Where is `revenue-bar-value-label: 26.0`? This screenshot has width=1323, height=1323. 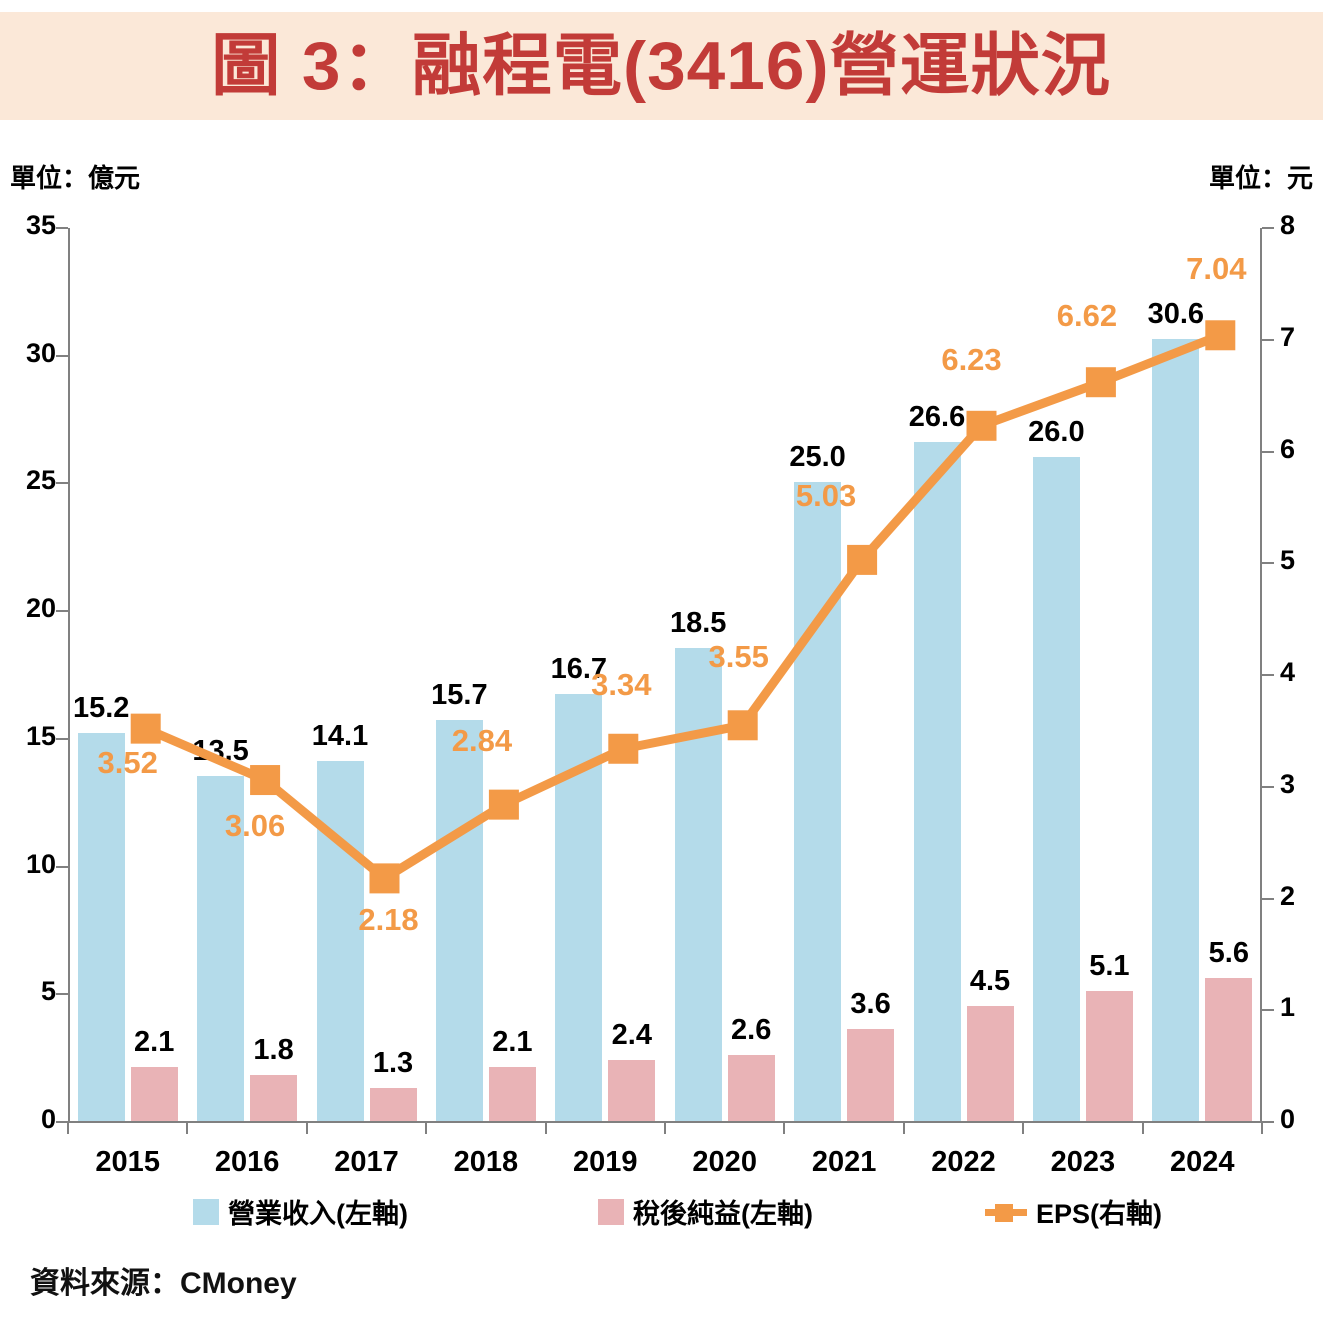 revenue-bar-value-label: 26.0 is located at coordinates (1056, 431).